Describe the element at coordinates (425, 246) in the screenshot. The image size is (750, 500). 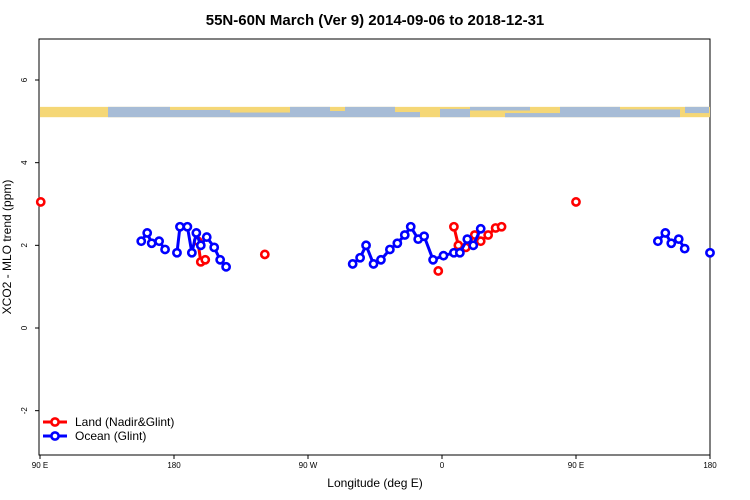
I see `series-ocean` at that location.